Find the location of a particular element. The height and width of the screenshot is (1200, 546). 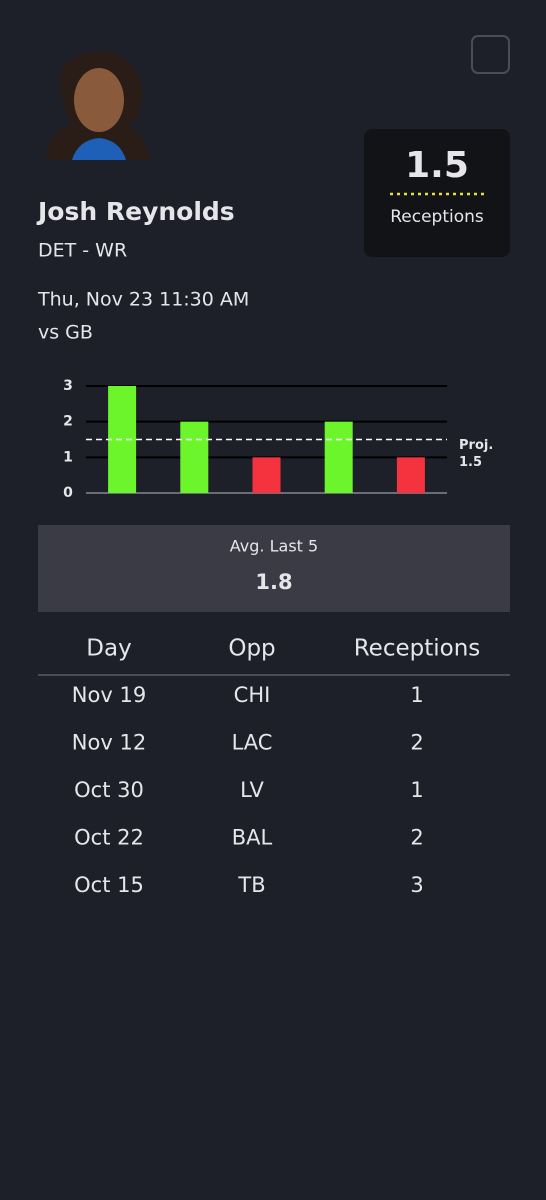

average-value: 1.8 is located at coordinates (273, 582).